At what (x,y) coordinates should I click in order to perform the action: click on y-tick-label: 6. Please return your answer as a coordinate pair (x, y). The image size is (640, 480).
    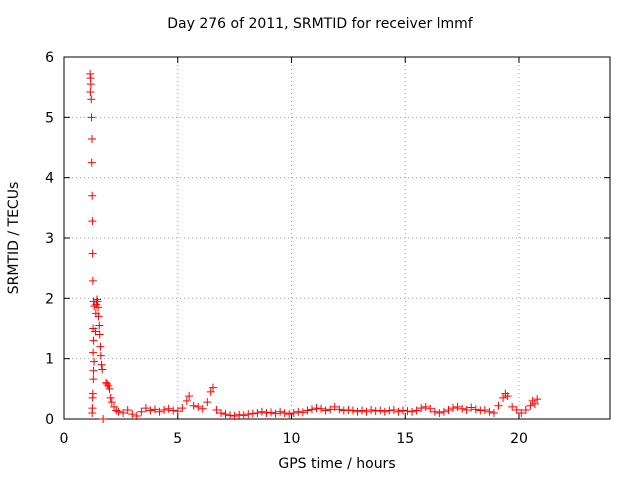
    Looking at the image, I should click on (49, 58).